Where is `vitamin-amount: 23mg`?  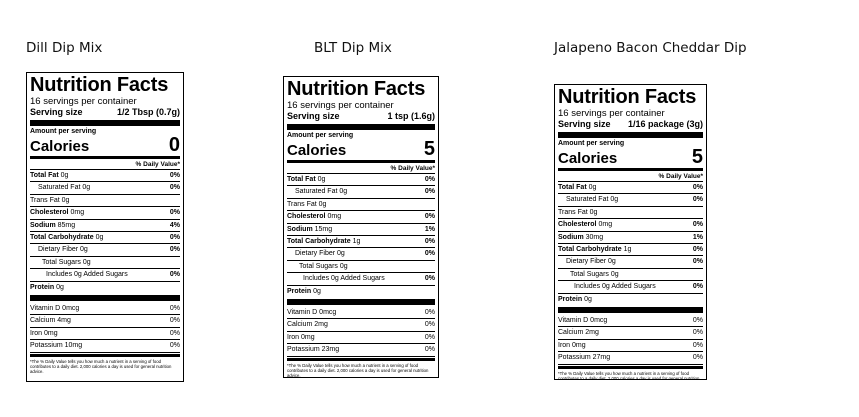 vitamin-amount: 23mg is located at coordinates (330, 350).